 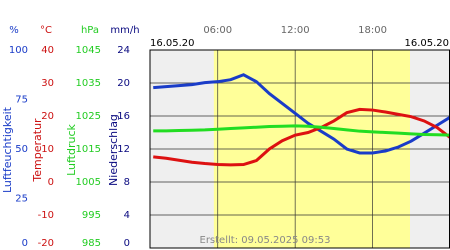 What do you see at coordinates (46, 30) in the screenshot?
I see `axis-unit: °C` at bounding box center [46, 30].